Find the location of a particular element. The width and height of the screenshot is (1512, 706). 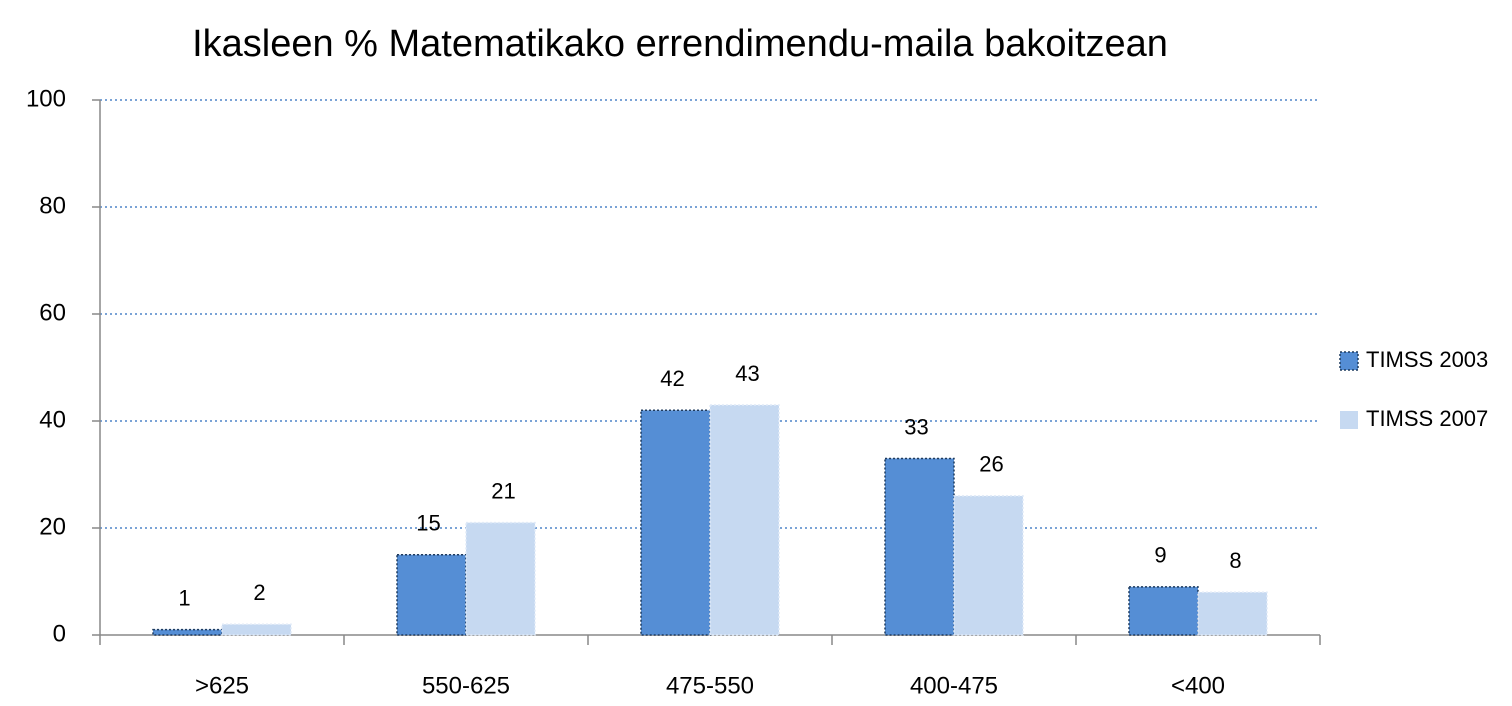

data-label: 21 is located at coordinates (503, 490).